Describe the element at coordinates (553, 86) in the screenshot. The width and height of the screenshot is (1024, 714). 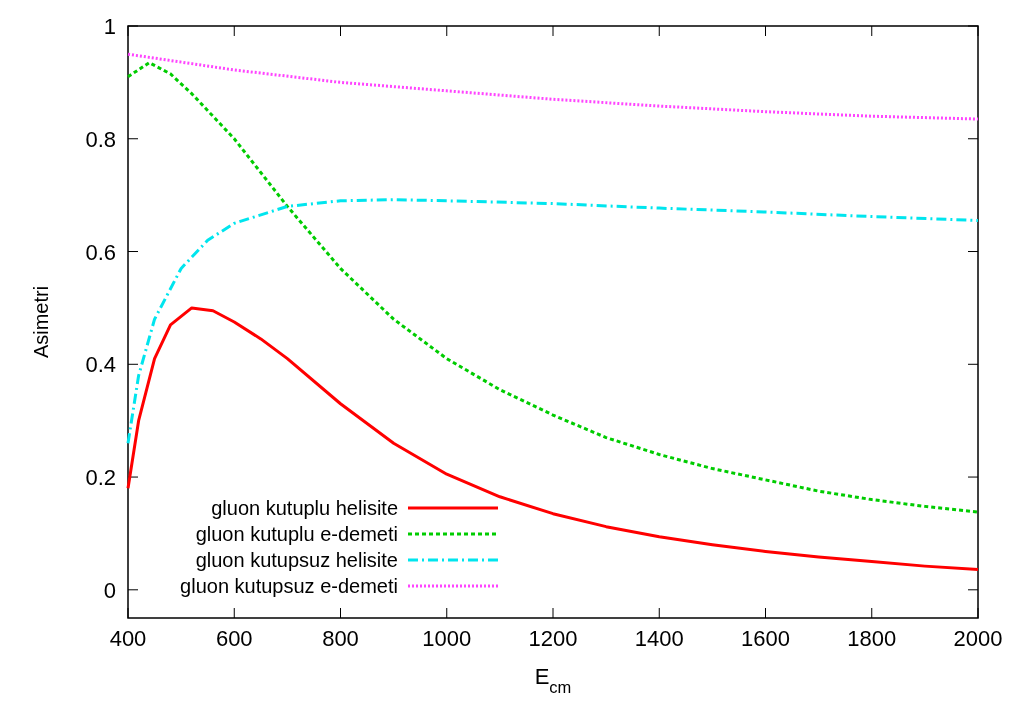
I see `line-series` at that location.